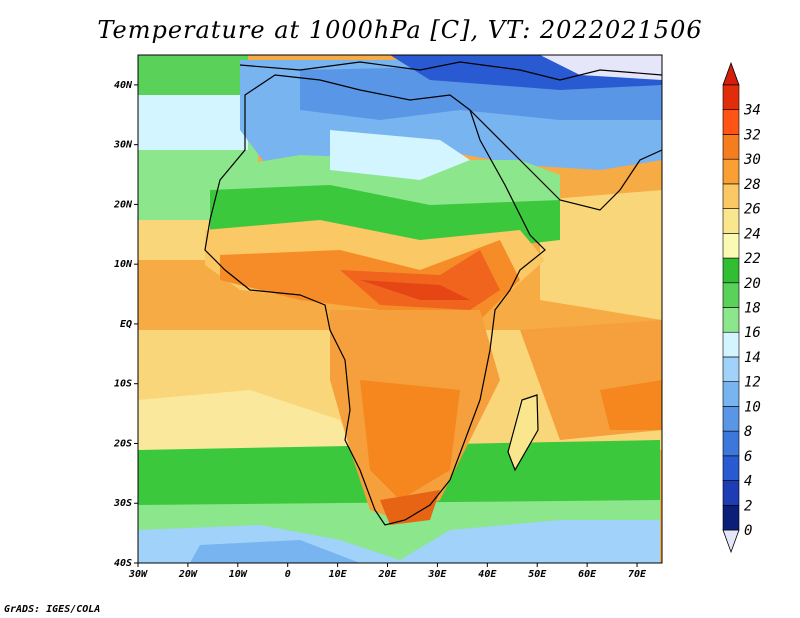 This screenshot has width=800, height=618. I want to click on x-tick-label: 30E, so click(437, 574).